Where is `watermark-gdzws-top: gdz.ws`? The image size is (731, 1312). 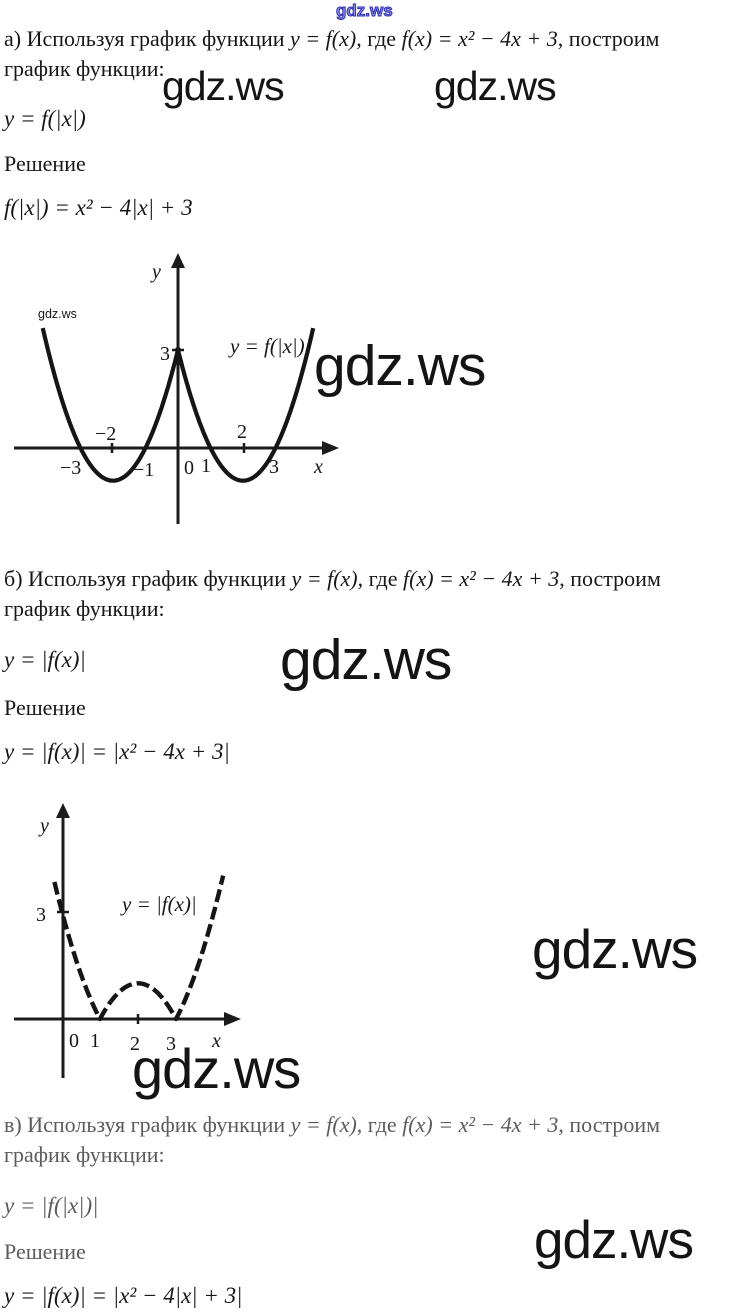 watermark-gdzws-top: gdz.ws is located at coordinates (365, 10).